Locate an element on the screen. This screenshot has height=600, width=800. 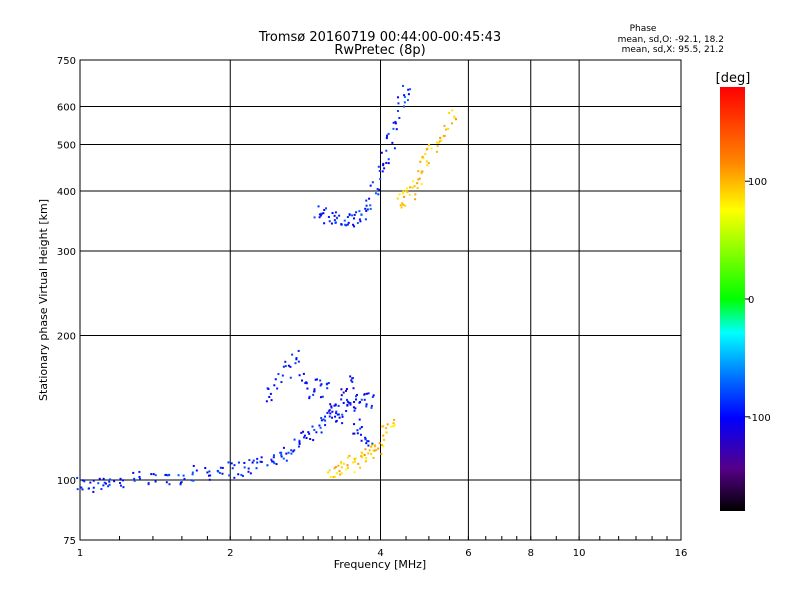
chart-title: Tromsø 20160719 00:44:00-00:45:43 is located at coordinates (379, 37).